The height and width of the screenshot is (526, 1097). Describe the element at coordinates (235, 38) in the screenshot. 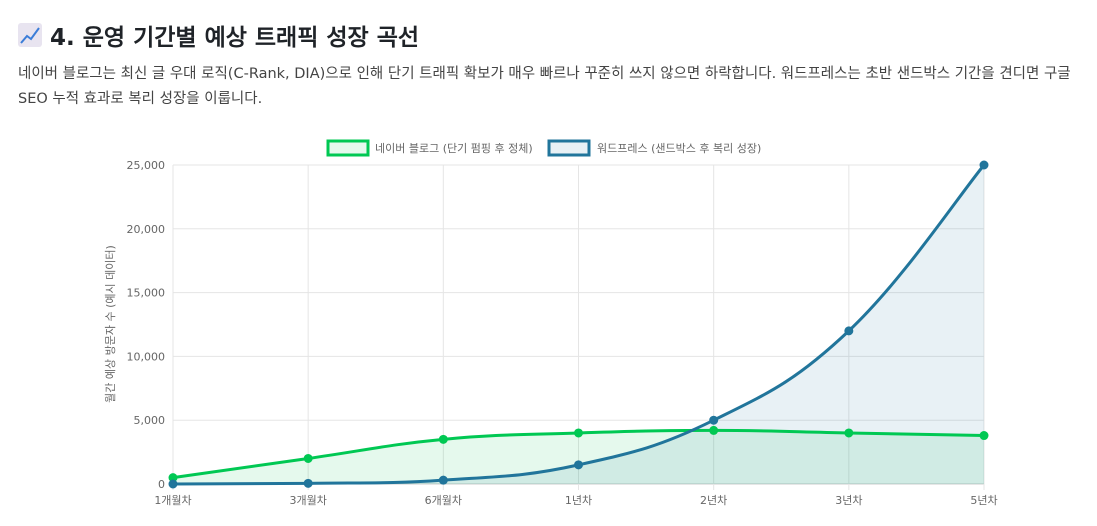

I see `title-text: 4. 운영 기간별 예상 트래픽 성장 곡선` at that location.